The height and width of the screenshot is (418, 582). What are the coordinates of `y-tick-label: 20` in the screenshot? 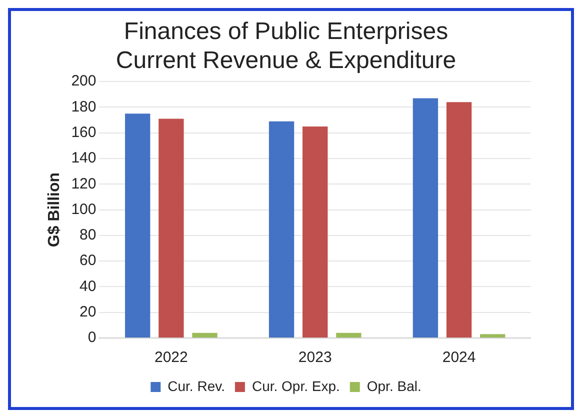 It's located at (88, 312).